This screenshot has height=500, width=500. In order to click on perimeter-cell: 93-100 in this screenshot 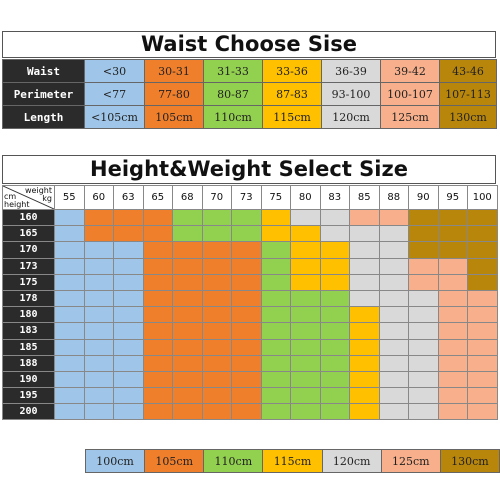, I will do `click(351, 94)`.